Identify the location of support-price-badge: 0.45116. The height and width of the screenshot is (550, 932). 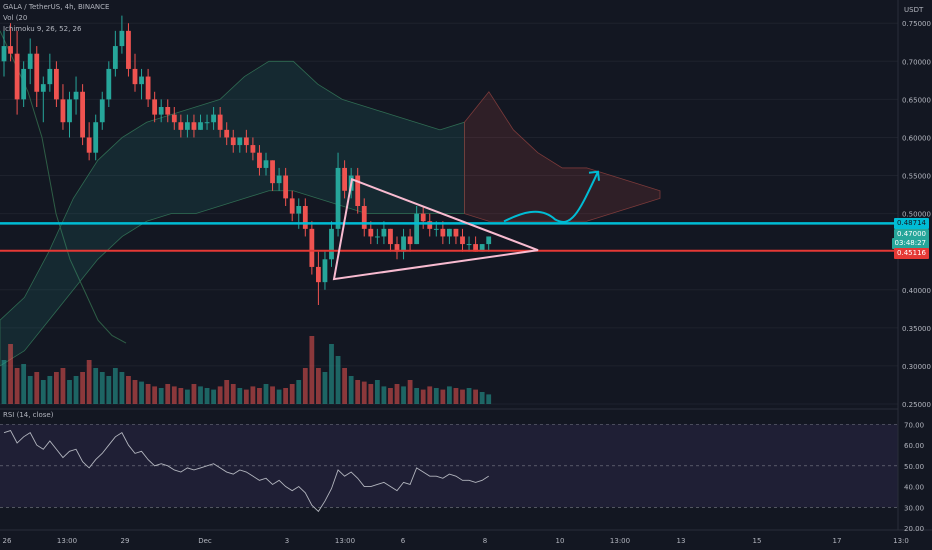
(911, 253).